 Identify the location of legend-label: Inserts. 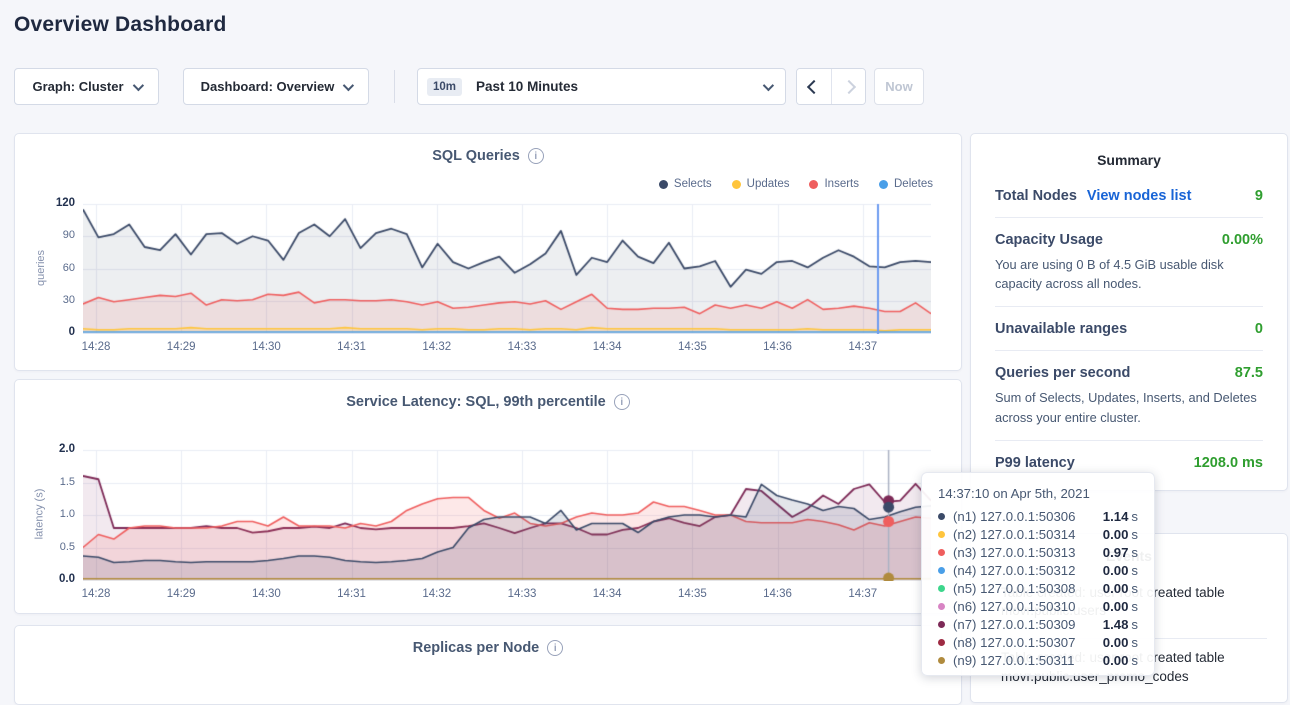
(841, 184).